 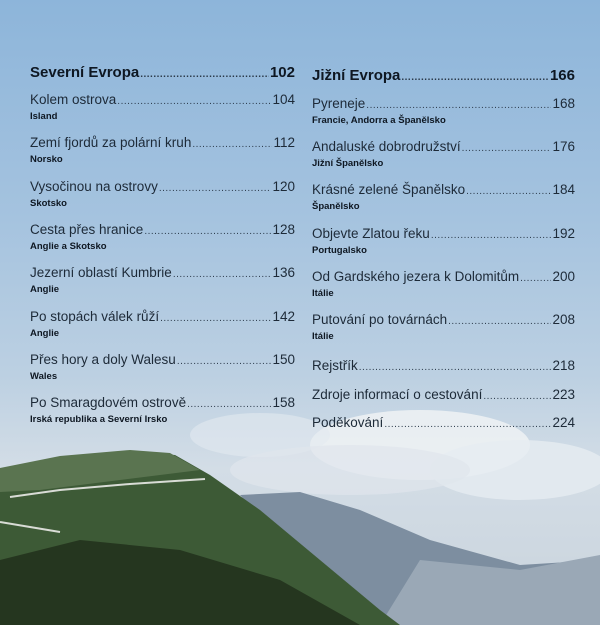 I want to click on page-number: 208, so click(x=563, y=319).